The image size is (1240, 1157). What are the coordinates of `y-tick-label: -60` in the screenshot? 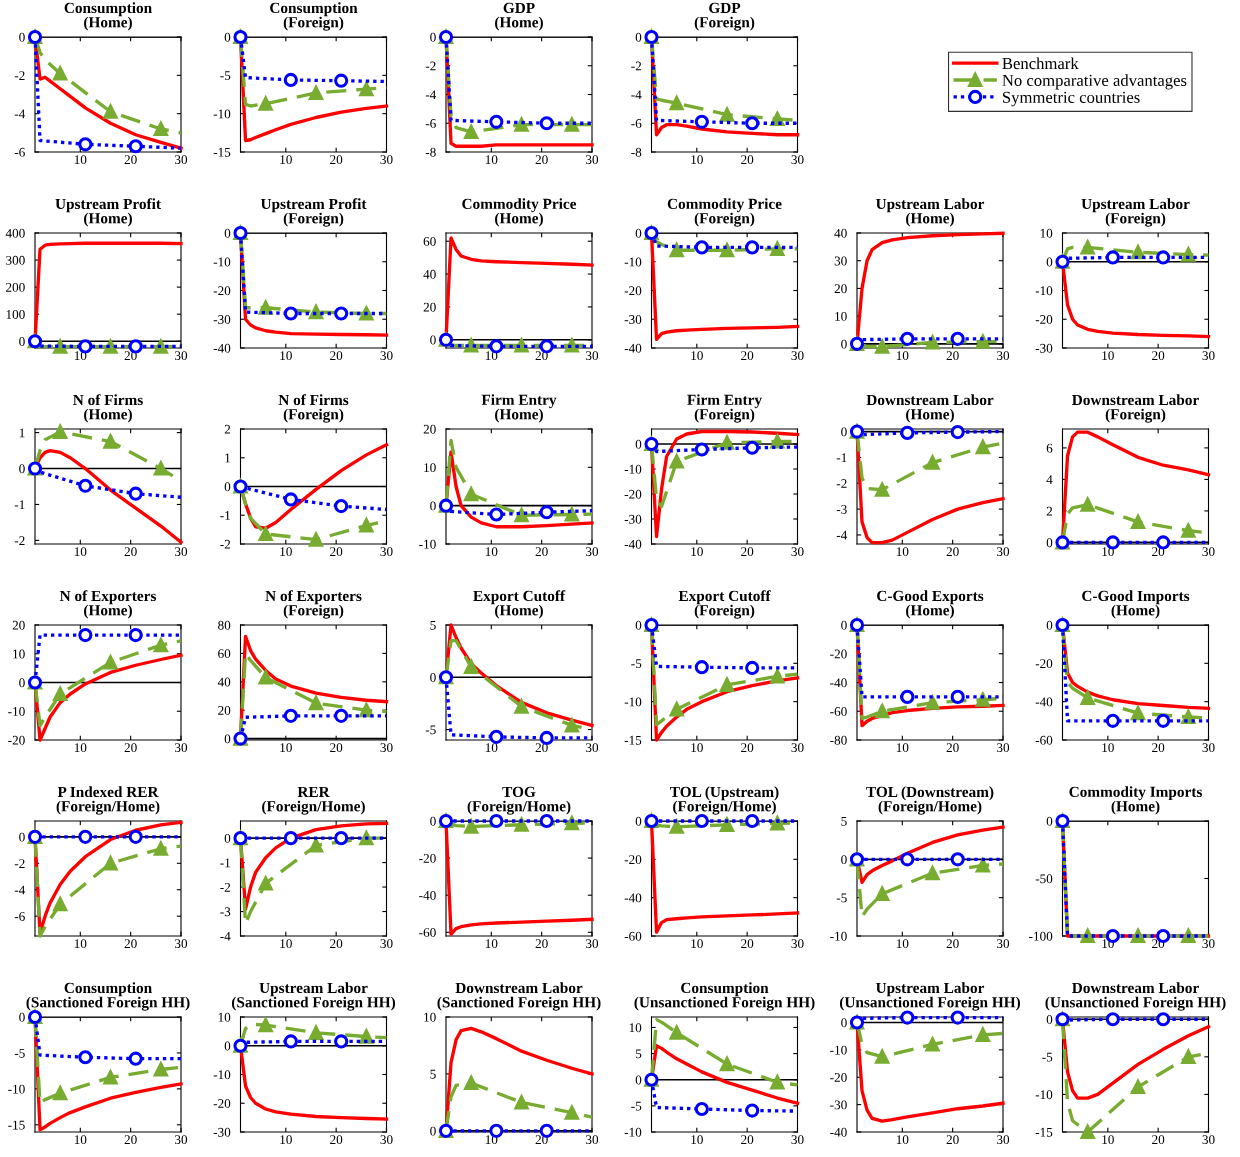 It's located at (633, 936).